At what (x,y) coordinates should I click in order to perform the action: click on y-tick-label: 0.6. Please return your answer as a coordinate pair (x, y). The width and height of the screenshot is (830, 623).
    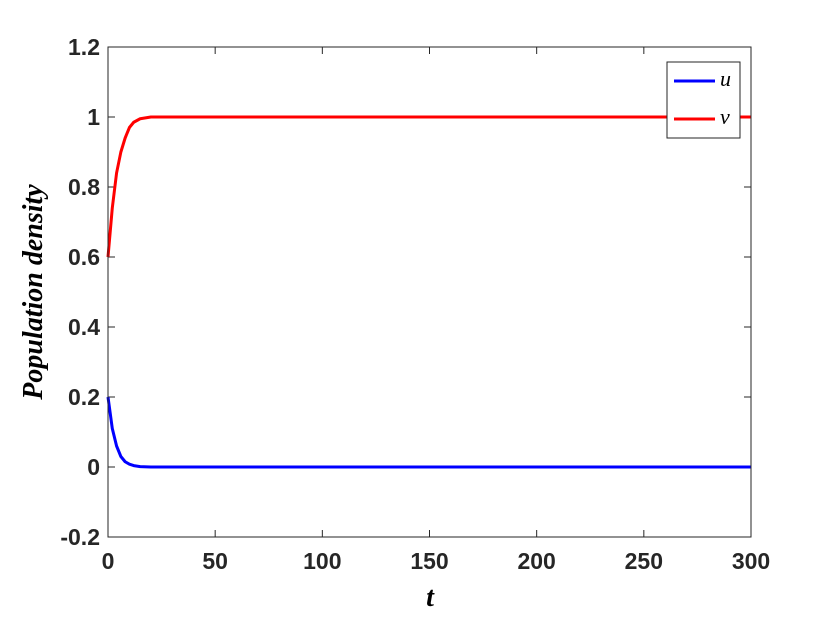
    Looking at the image, I should click on (84, 257).